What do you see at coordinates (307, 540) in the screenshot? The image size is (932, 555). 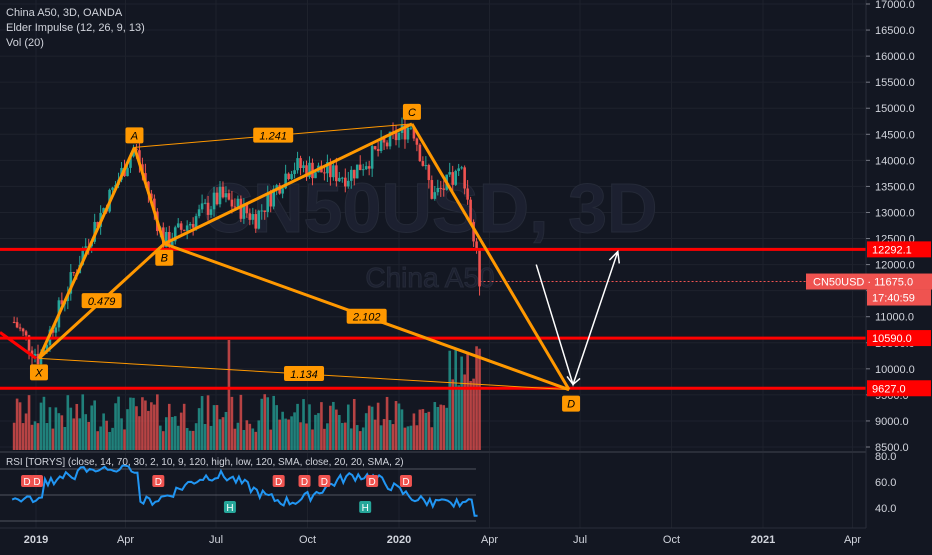 I see `time-tick-label: Oct` at bounding box center [307, 540].